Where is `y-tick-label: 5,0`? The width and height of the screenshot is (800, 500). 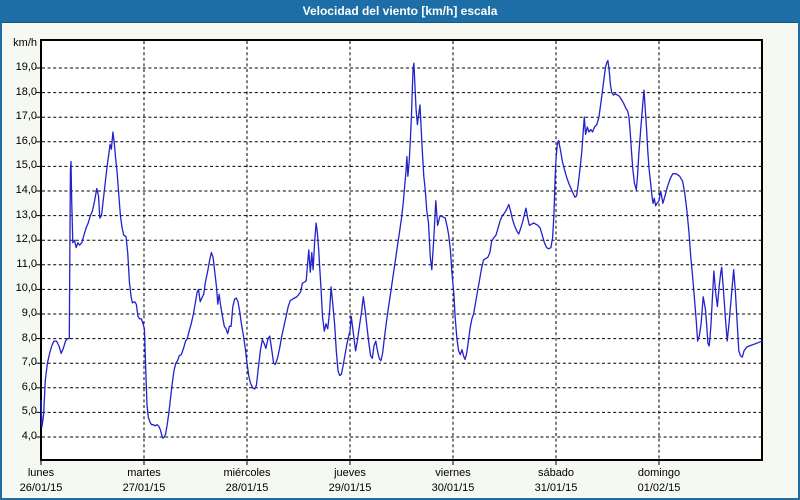 y-tick-label: 5,0 is located at coordinates (29, 411).